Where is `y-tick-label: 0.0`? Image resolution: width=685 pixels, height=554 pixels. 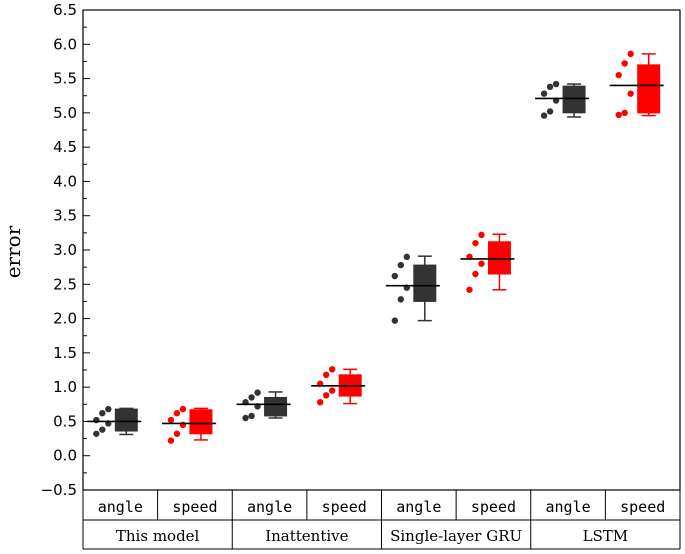
y-tick-label: 0.0 is located at coordinates (65, 456).